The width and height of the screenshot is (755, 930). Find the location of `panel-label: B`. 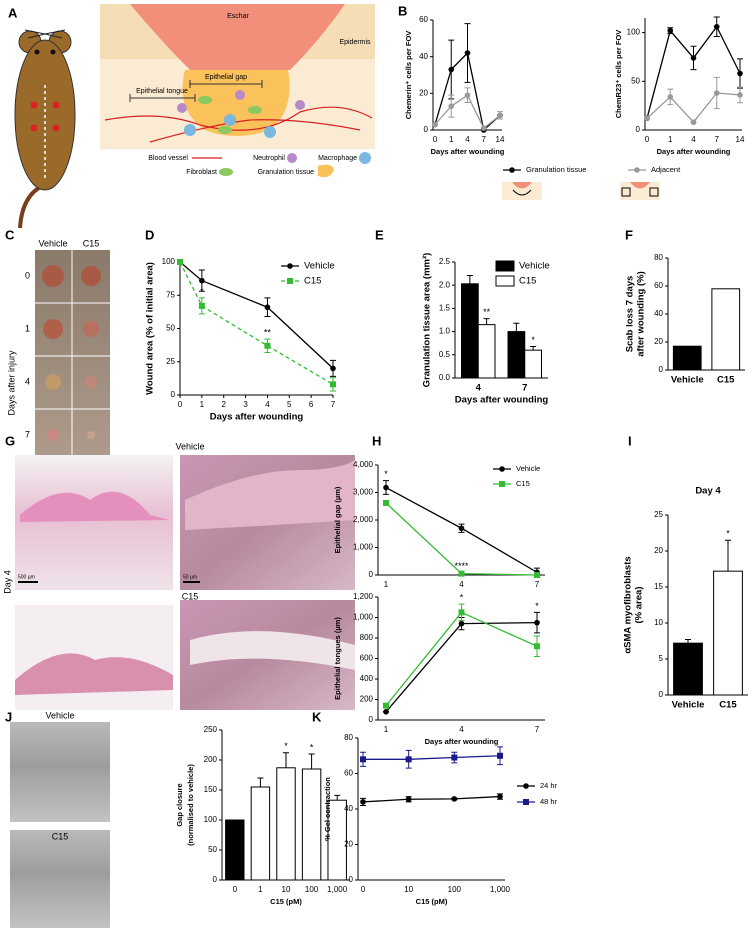

panel-label: B is located at coordinates (402, 10).